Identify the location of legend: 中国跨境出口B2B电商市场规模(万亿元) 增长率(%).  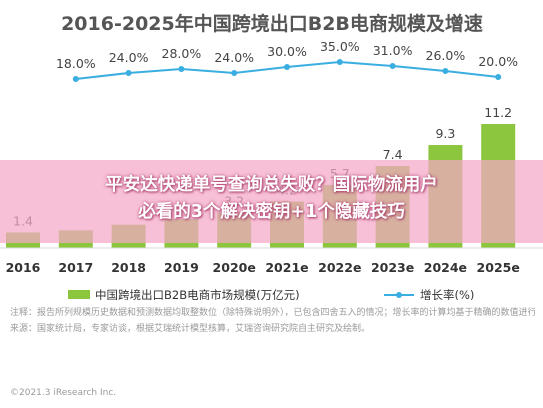
(271, 294).